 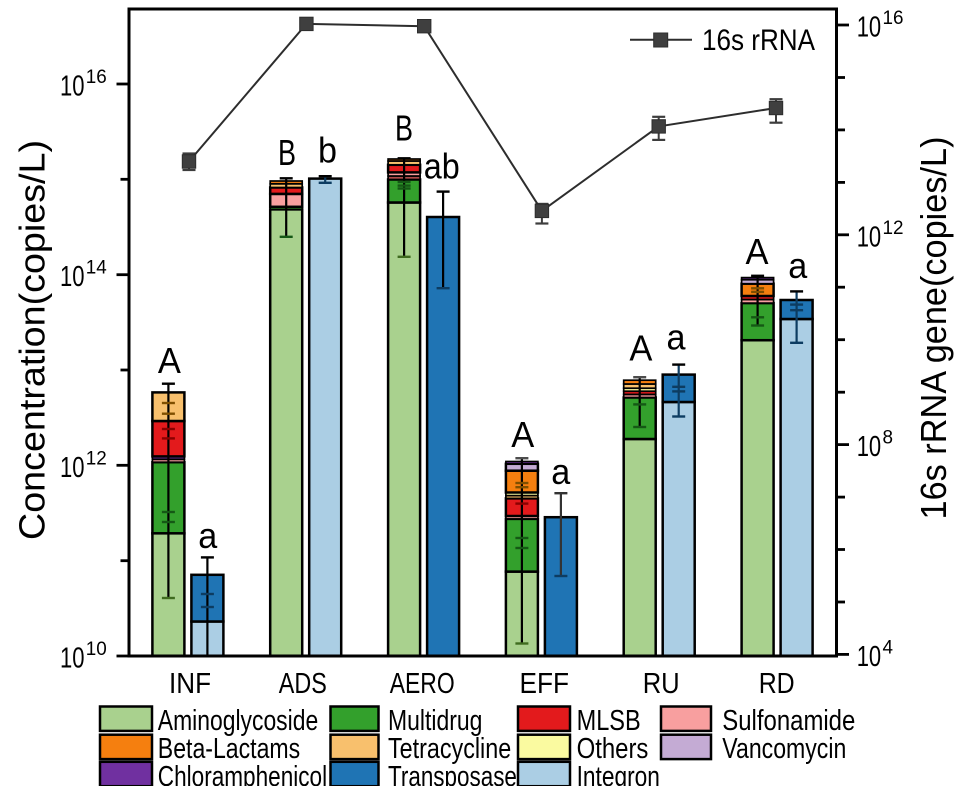 What do you see at coordinates (788, 721) in the screenshot?
I see `svg-text: Sulfonamide` at bounding box center [788, 721].